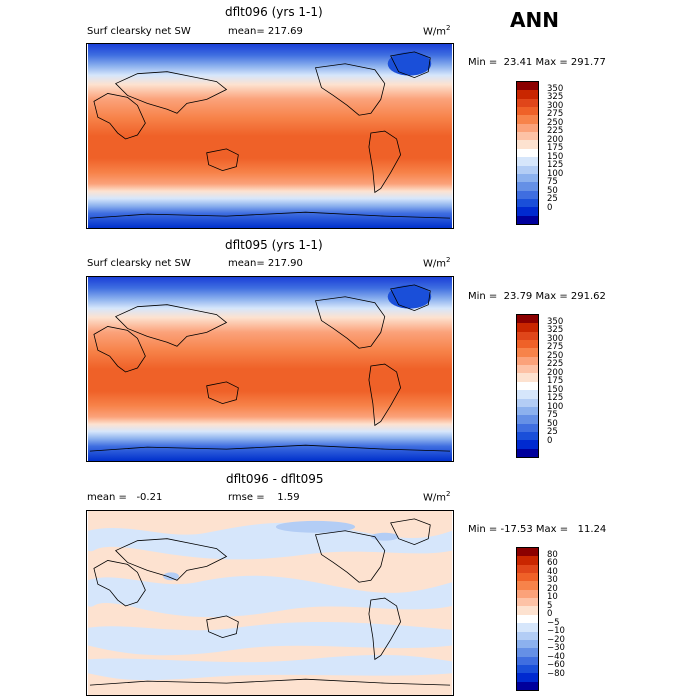  What do you see at coordinates (552, 554) in the screenshot?
I see `colorbar-tick-label: 80` at bounding box center [552, 554].